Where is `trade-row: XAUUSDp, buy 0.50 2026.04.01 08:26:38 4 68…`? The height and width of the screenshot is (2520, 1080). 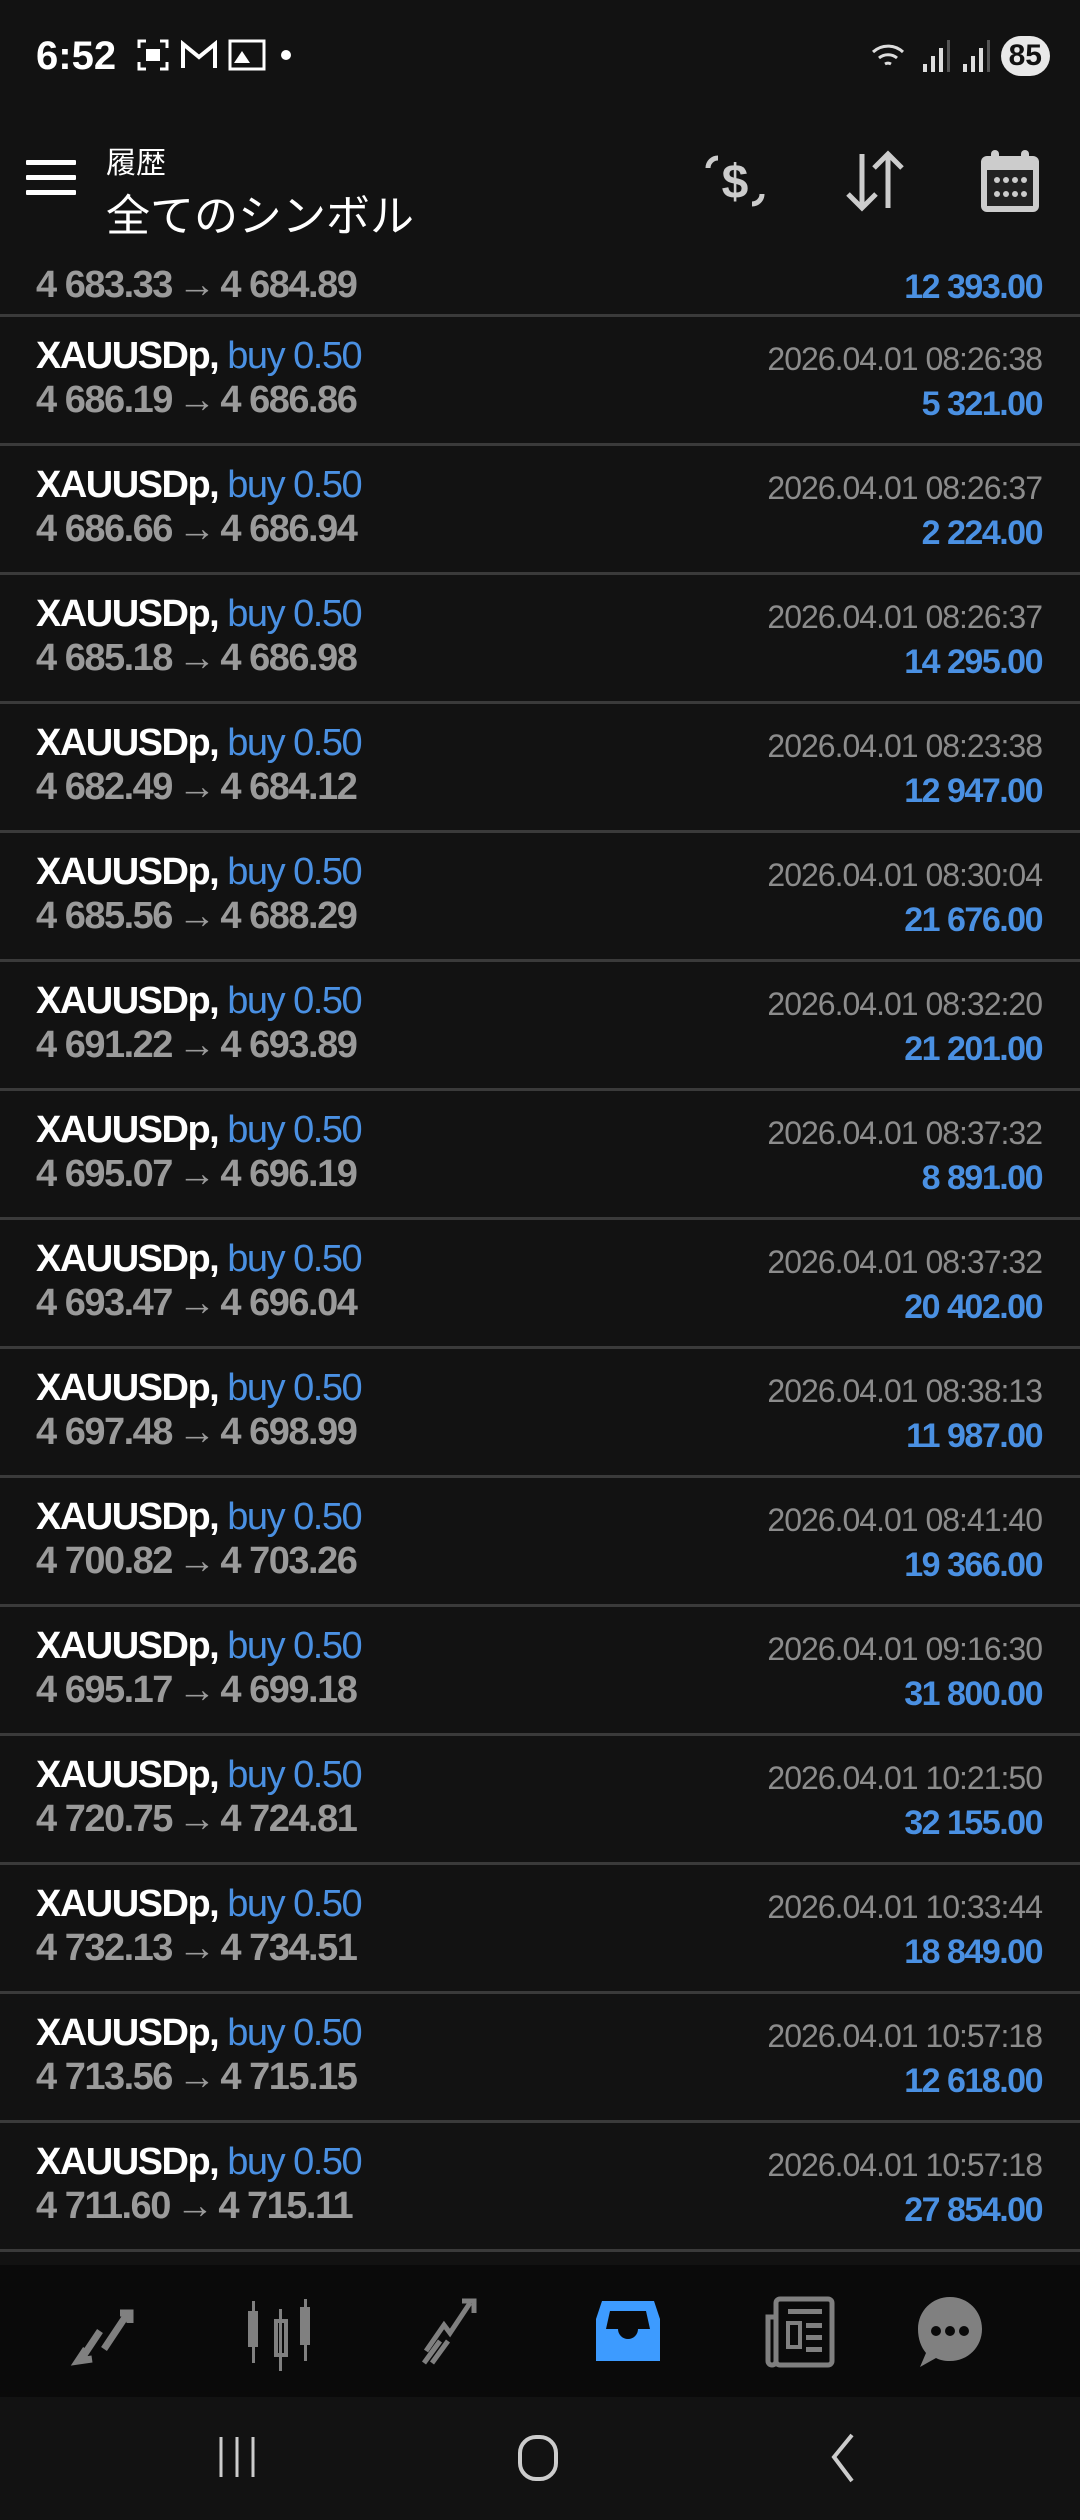 trade-row: XAUUSDp, buy 0.50 2026.04.01 08:26:38 4 68… is located at coordinates (540, 381).